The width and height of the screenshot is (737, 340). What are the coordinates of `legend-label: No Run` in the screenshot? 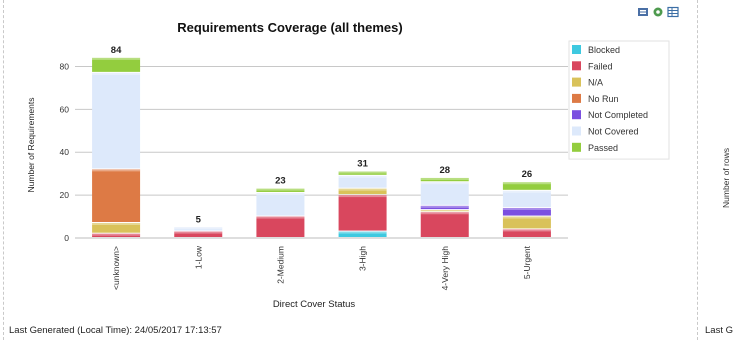 It's located at (603, 99).